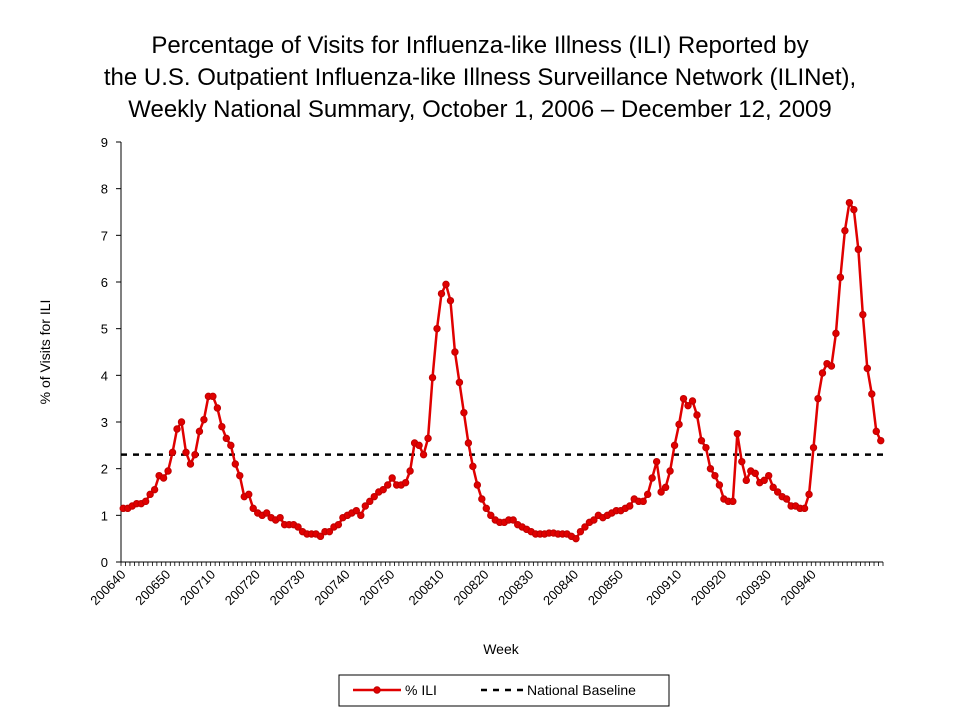 The height and width of the screenshot is (720, 960). Describe the element at coordinates (581, 690) in the screenshot. I see `legend-baseline-label: National Baseline` at that location.